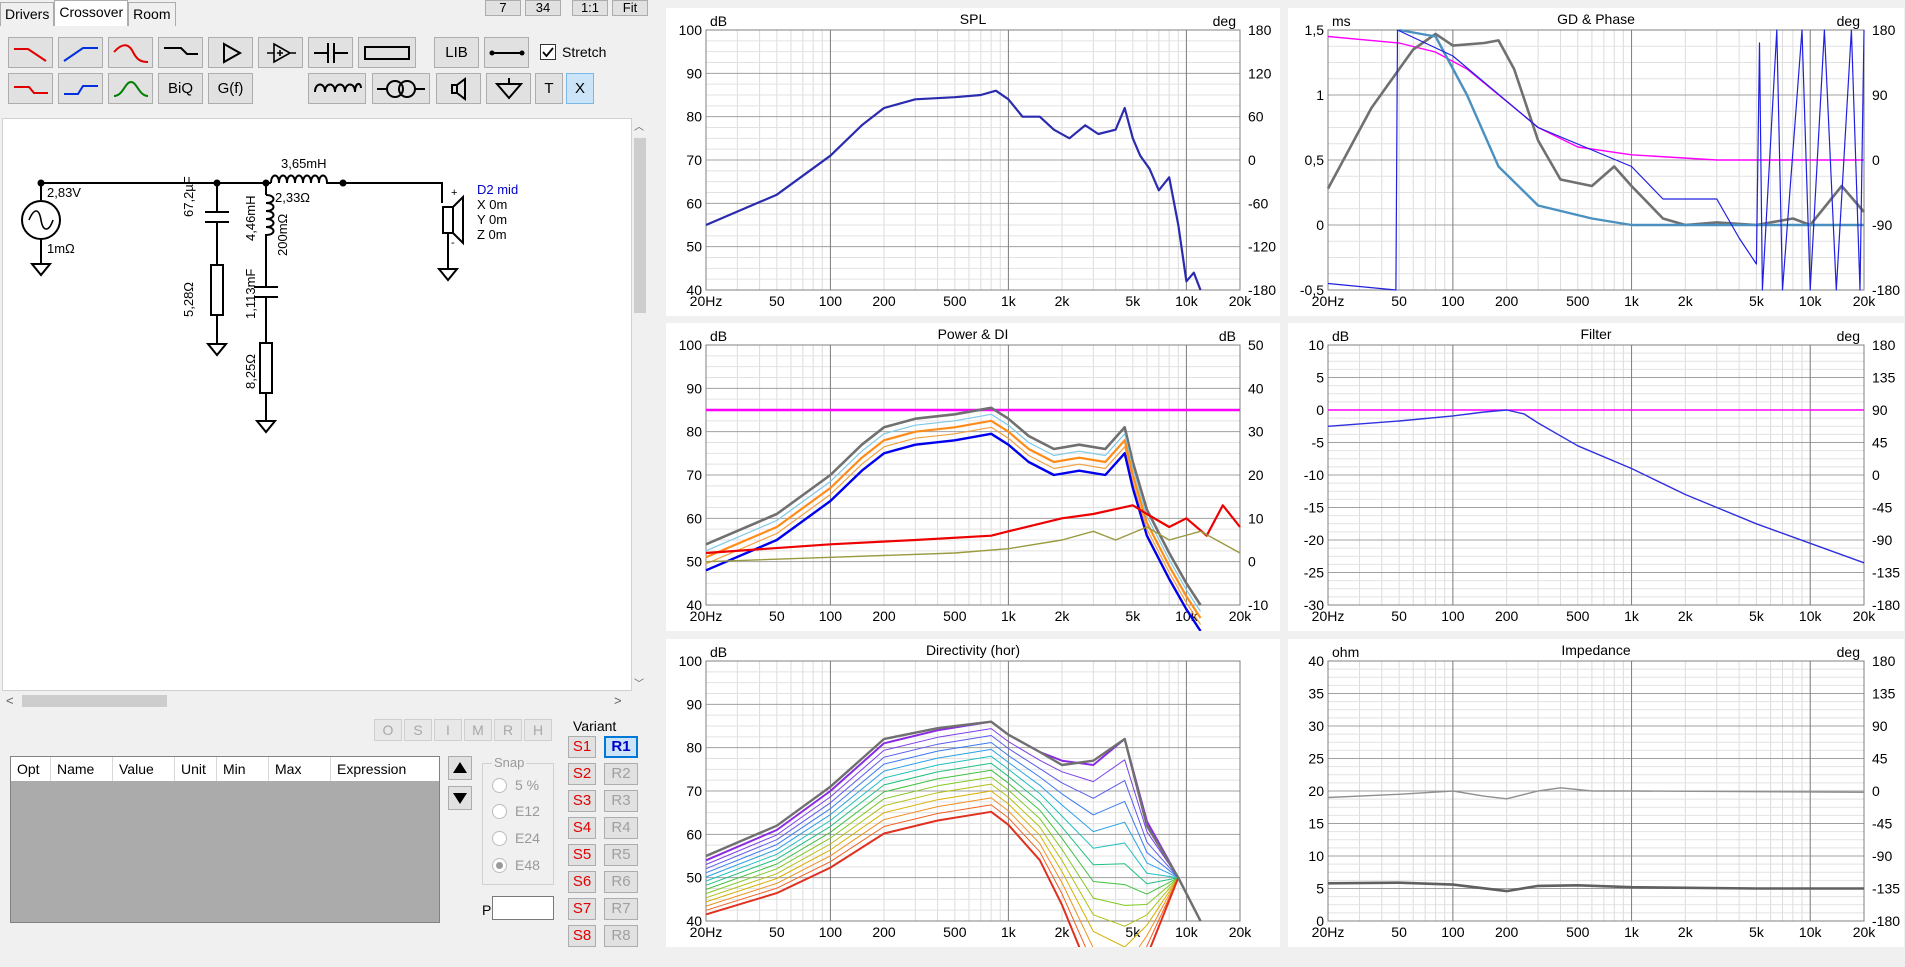 The width and height of the screenshot is (1905, 967). I want to click on scroll-down-icon: ﹀, so click(639, 684).